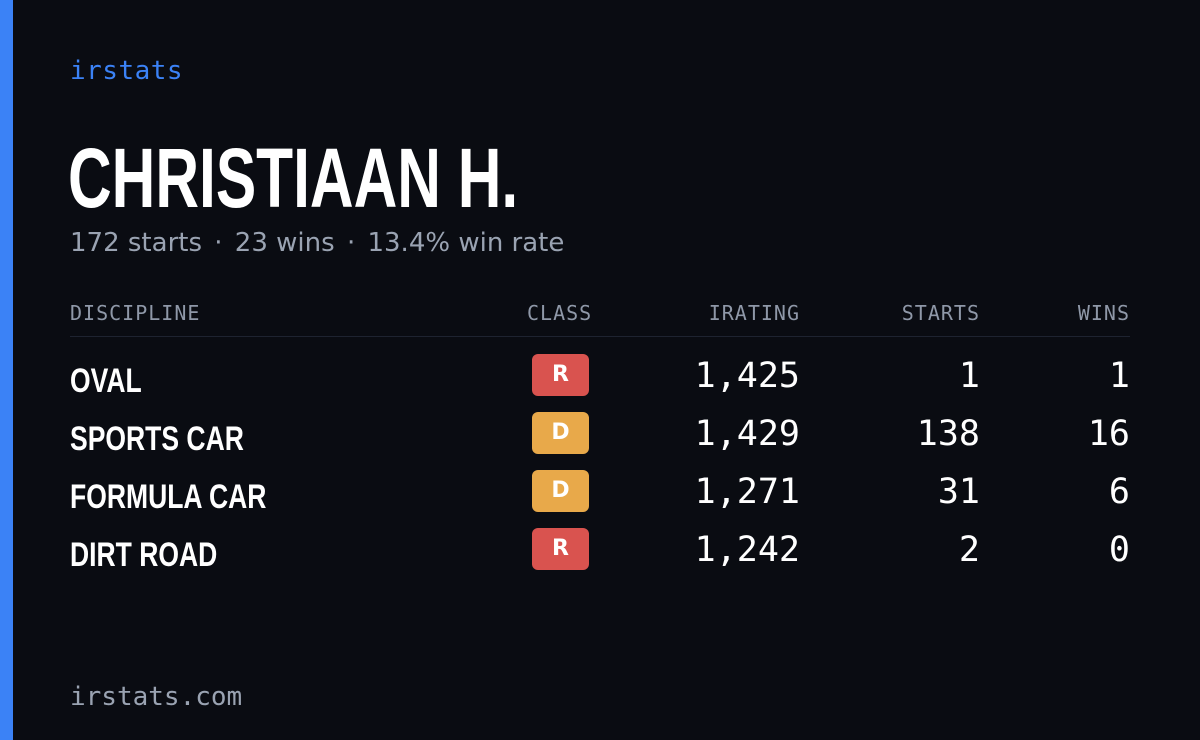  I want to click on discipline-name: DIRT ROAD, so click(144, 555).